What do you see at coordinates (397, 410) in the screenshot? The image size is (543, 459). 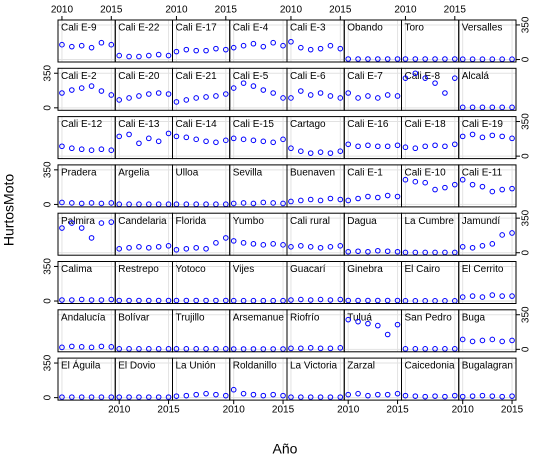 I see `x-tick-label: 2015` at bounding box center [397, 410].